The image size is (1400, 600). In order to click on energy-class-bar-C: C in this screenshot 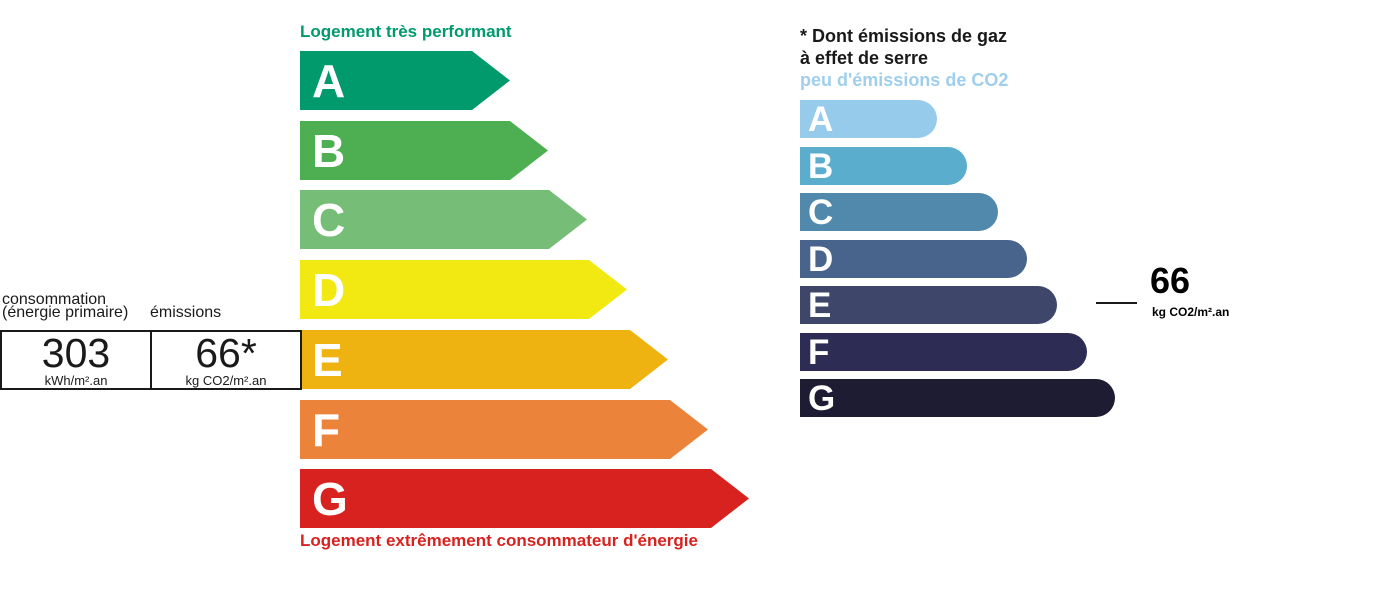, I will do `click(443, 219)`.